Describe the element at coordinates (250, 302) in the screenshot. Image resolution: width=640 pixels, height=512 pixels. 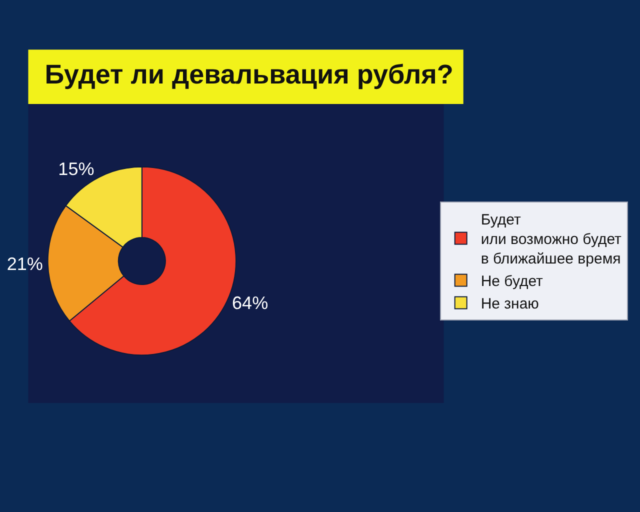
I see `data-label: 64%` at that location.